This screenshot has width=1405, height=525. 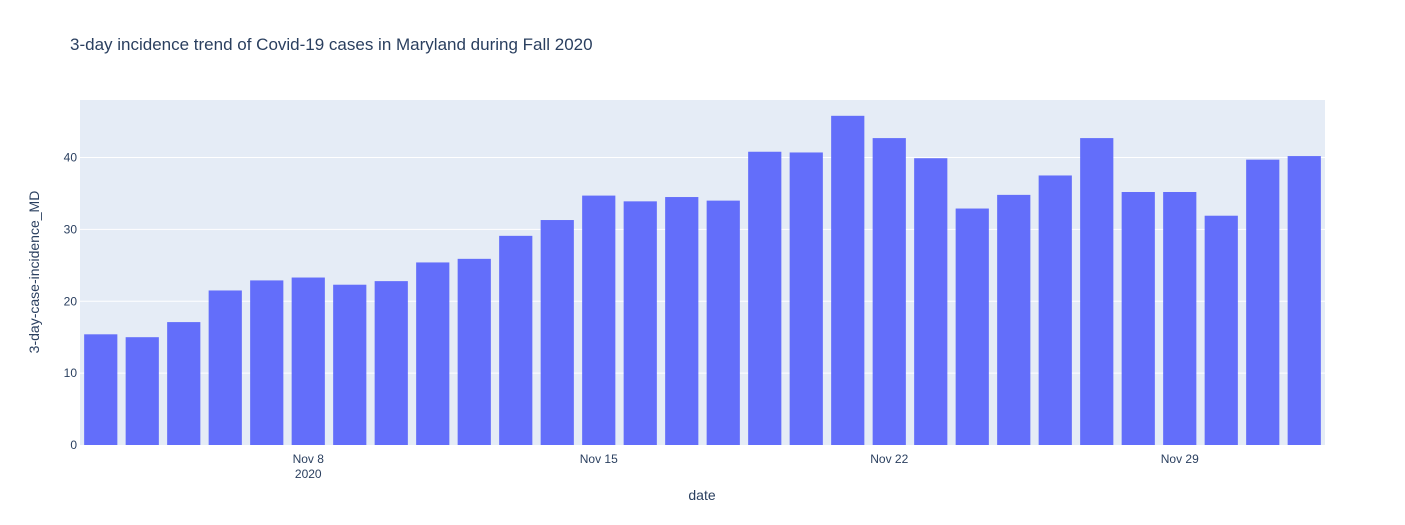 I want to click on x-tick-label: Nov 15, so click(x=599, y=459).